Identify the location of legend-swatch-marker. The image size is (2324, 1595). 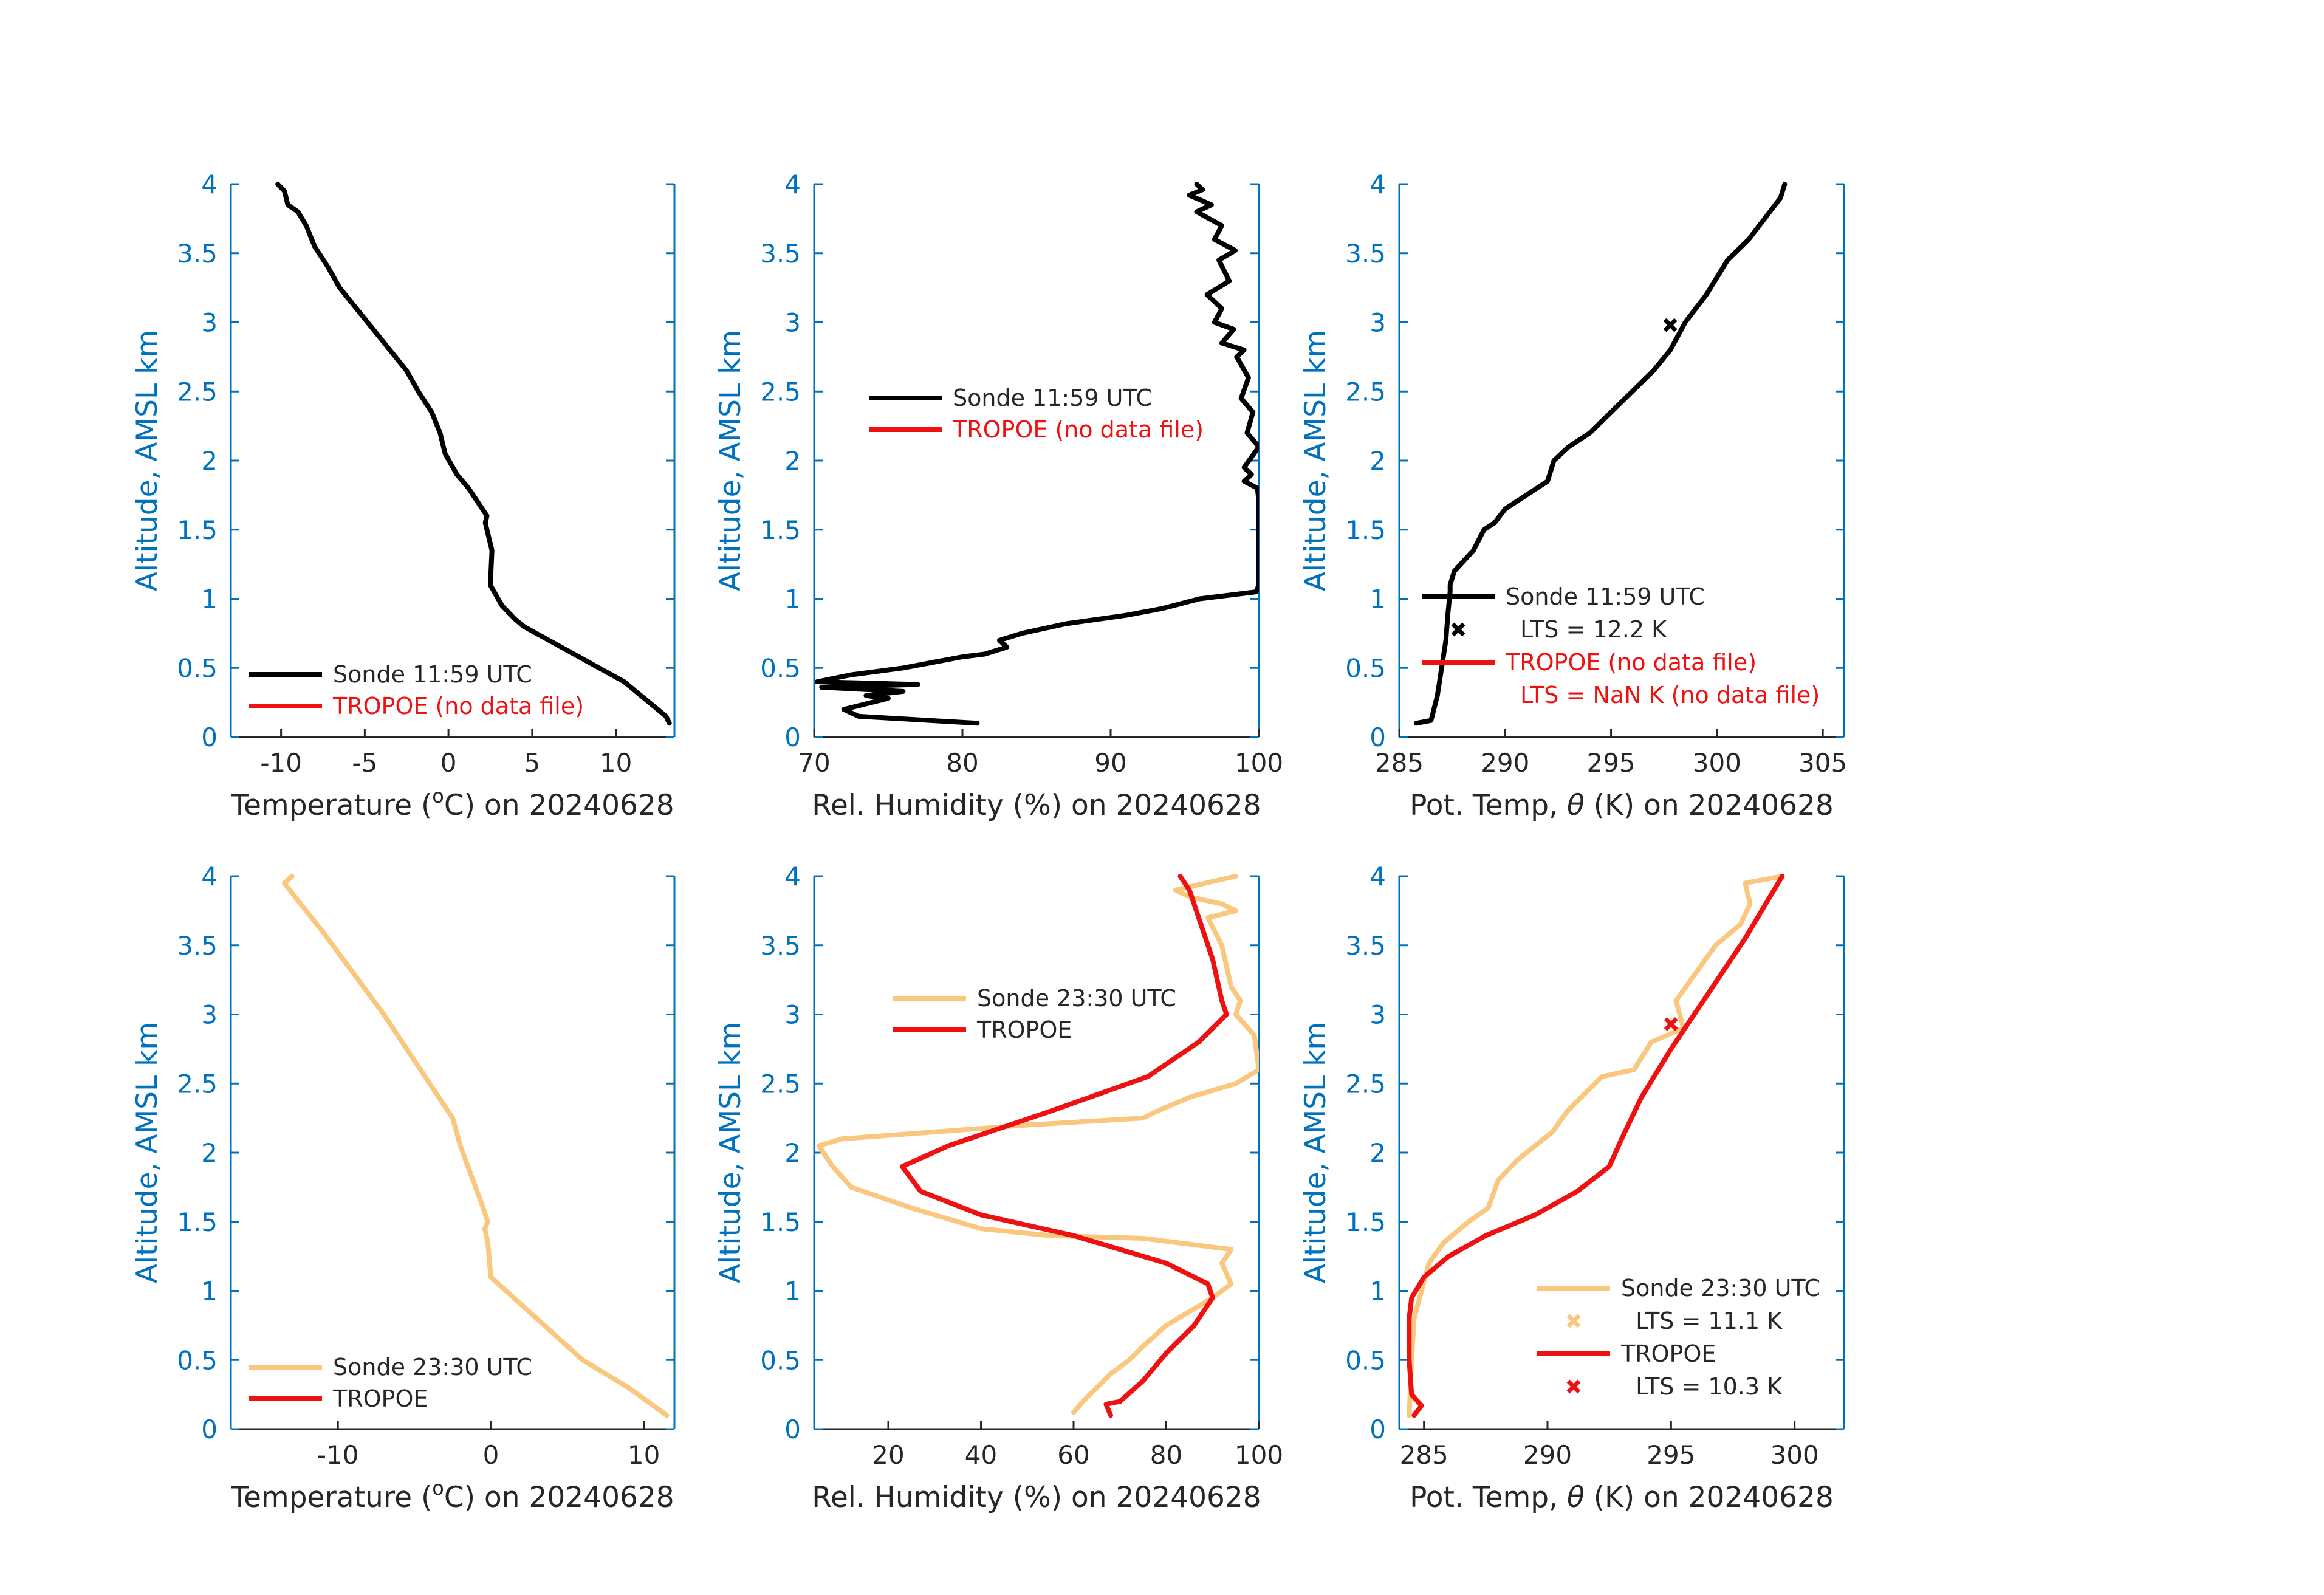
(1573, 1321).